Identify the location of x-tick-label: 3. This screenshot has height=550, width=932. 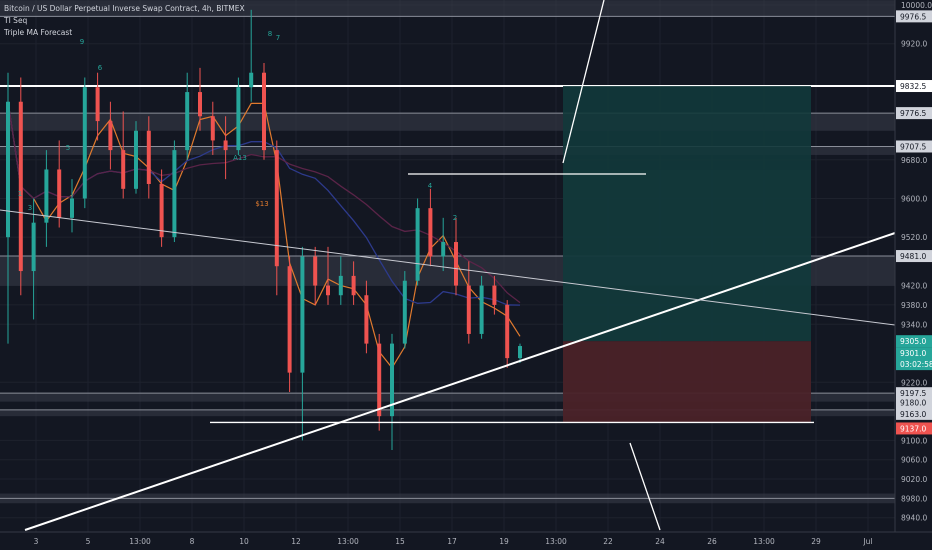
(36, 541).